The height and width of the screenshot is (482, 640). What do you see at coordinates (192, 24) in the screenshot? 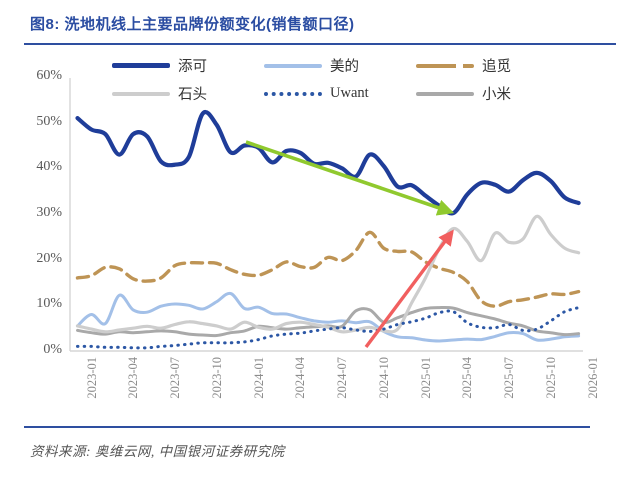
I see `figure-title: 图8: 洗地机线上主要品牌份额变化(销售额口径)` at bounding box center [192, 24].